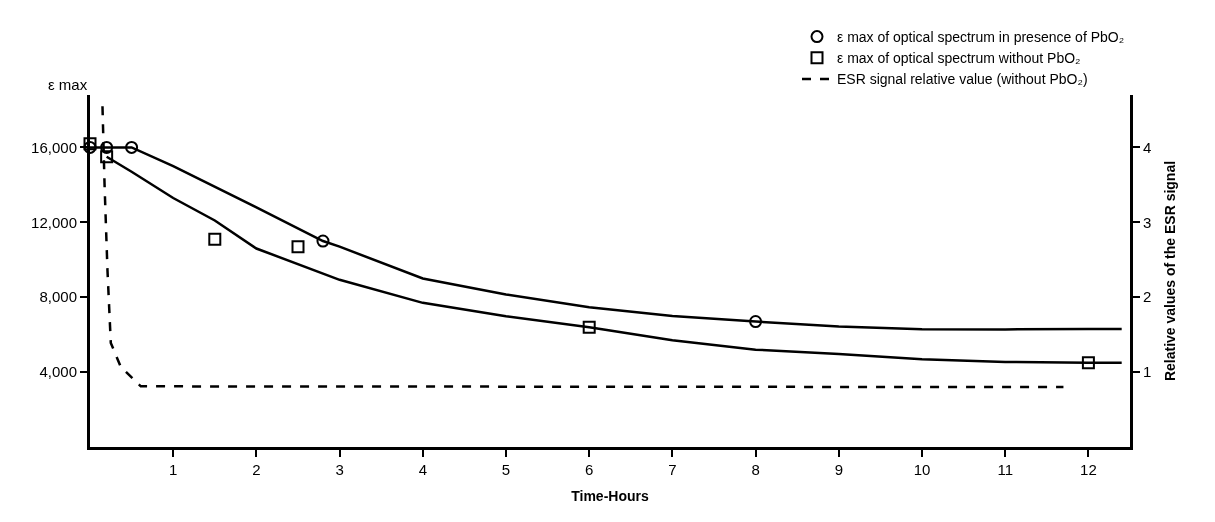 This screenshot has width=1215, height=522. I want to click on y2-tick-label: 2, so click(1147, 297).